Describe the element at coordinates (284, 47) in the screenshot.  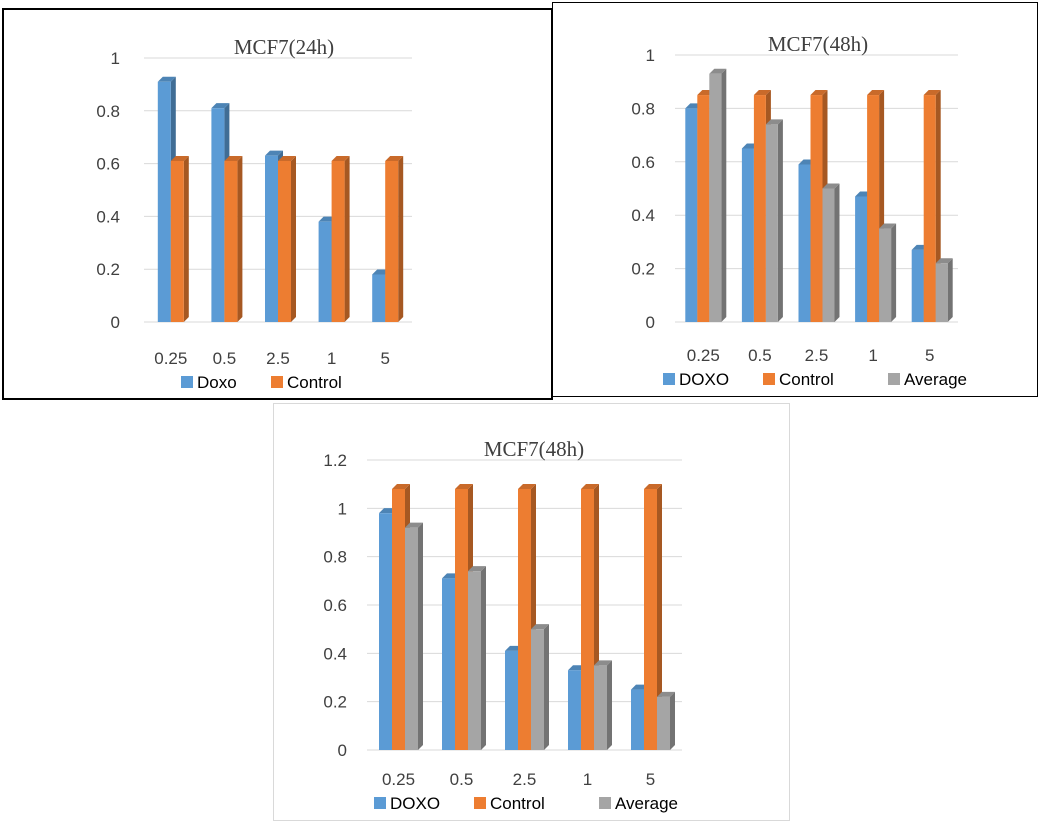
I see `chart-title: MCF7(24h)` at that location.